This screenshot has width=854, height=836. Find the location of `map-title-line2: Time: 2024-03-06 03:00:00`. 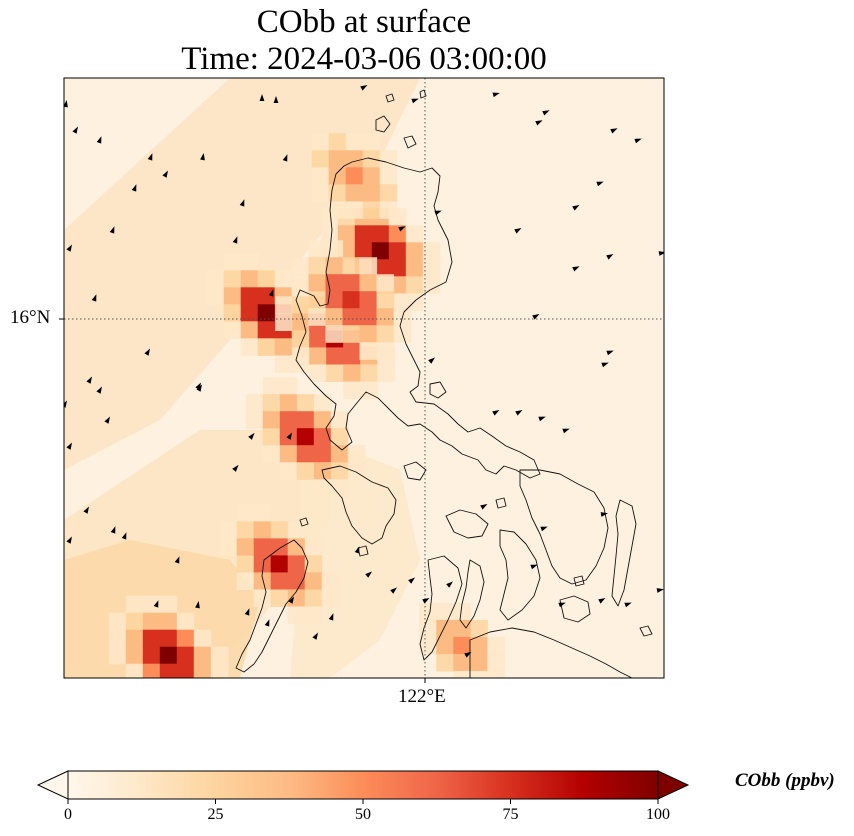

map-title-line2: Time: 2024-03-06 03:00:00 is located at coordinates (364, 59).